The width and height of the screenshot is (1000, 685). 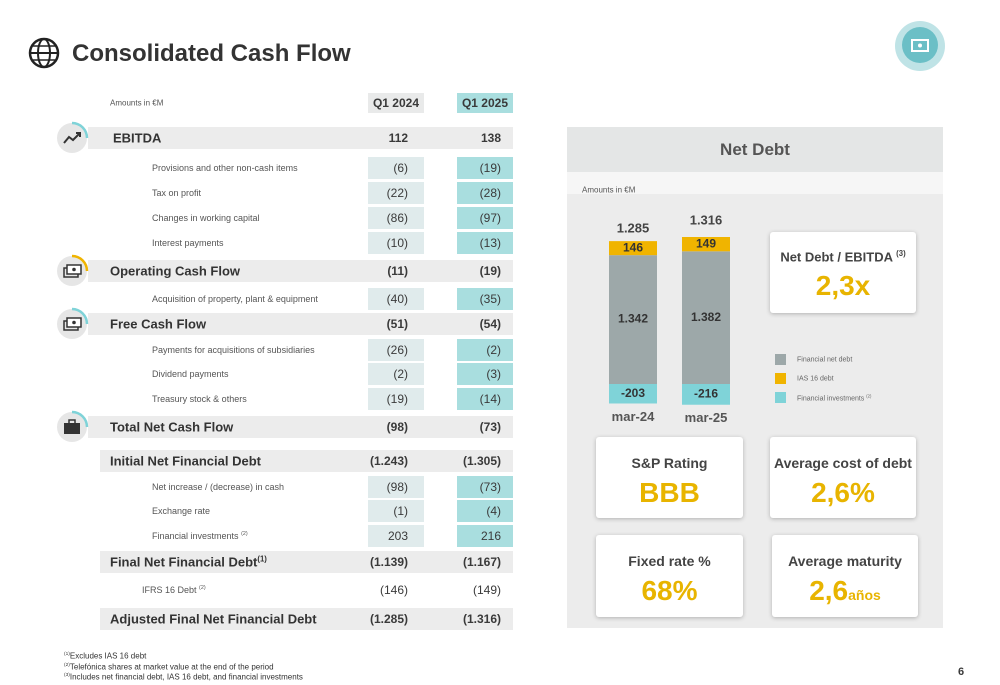 I want to click on page-title: Consolidated Cash Flow, so click(x=211, y=53).